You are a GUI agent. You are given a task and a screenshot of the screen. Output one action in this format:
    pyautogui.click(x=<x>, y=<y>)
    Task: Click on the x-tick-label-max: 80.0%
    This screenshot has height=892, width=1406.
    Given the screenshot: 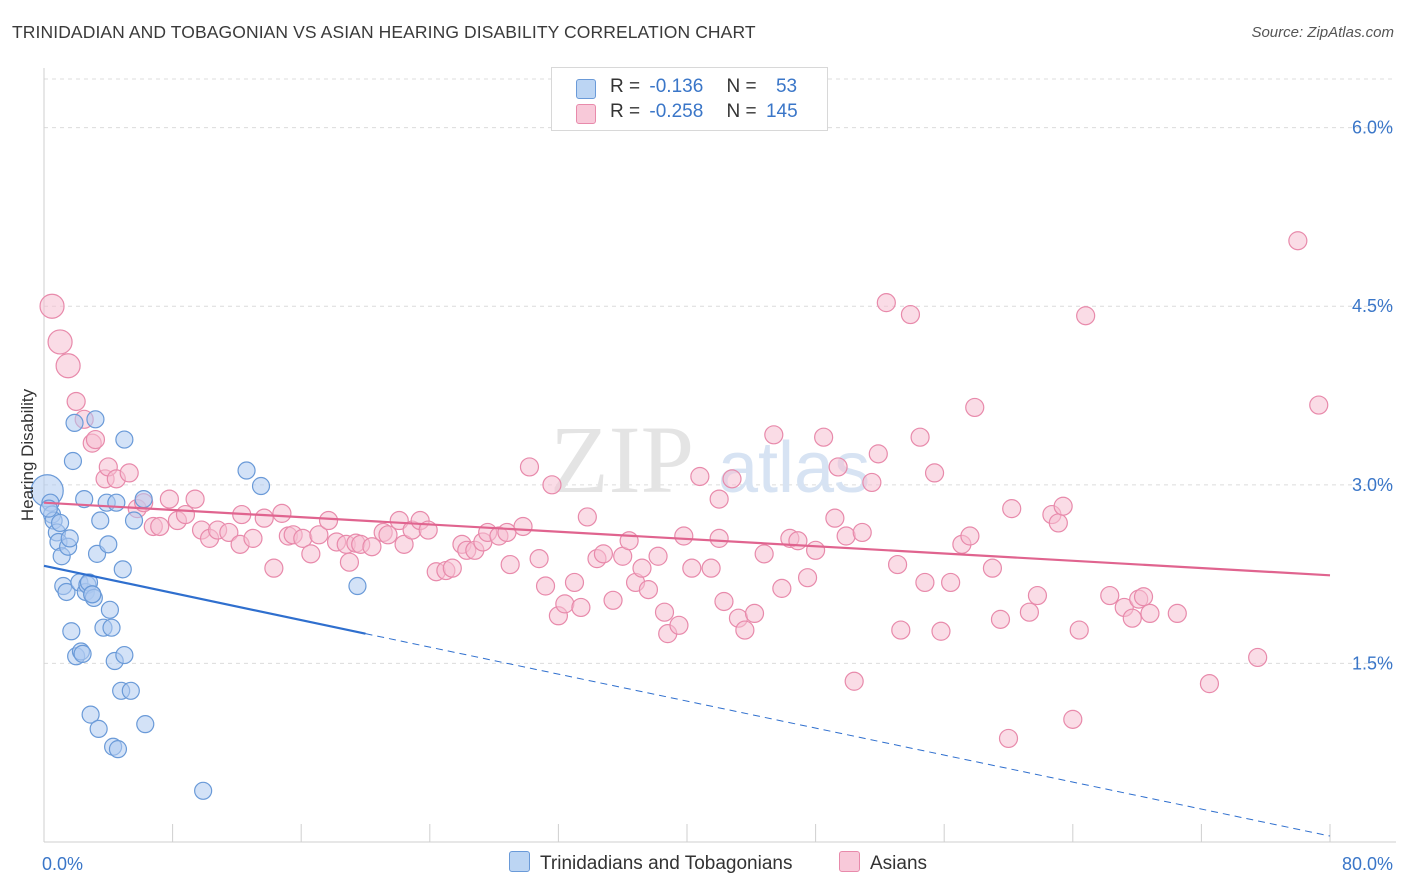 What is the action you would take?
    pyautogui.click(x=1367, y=864)
    